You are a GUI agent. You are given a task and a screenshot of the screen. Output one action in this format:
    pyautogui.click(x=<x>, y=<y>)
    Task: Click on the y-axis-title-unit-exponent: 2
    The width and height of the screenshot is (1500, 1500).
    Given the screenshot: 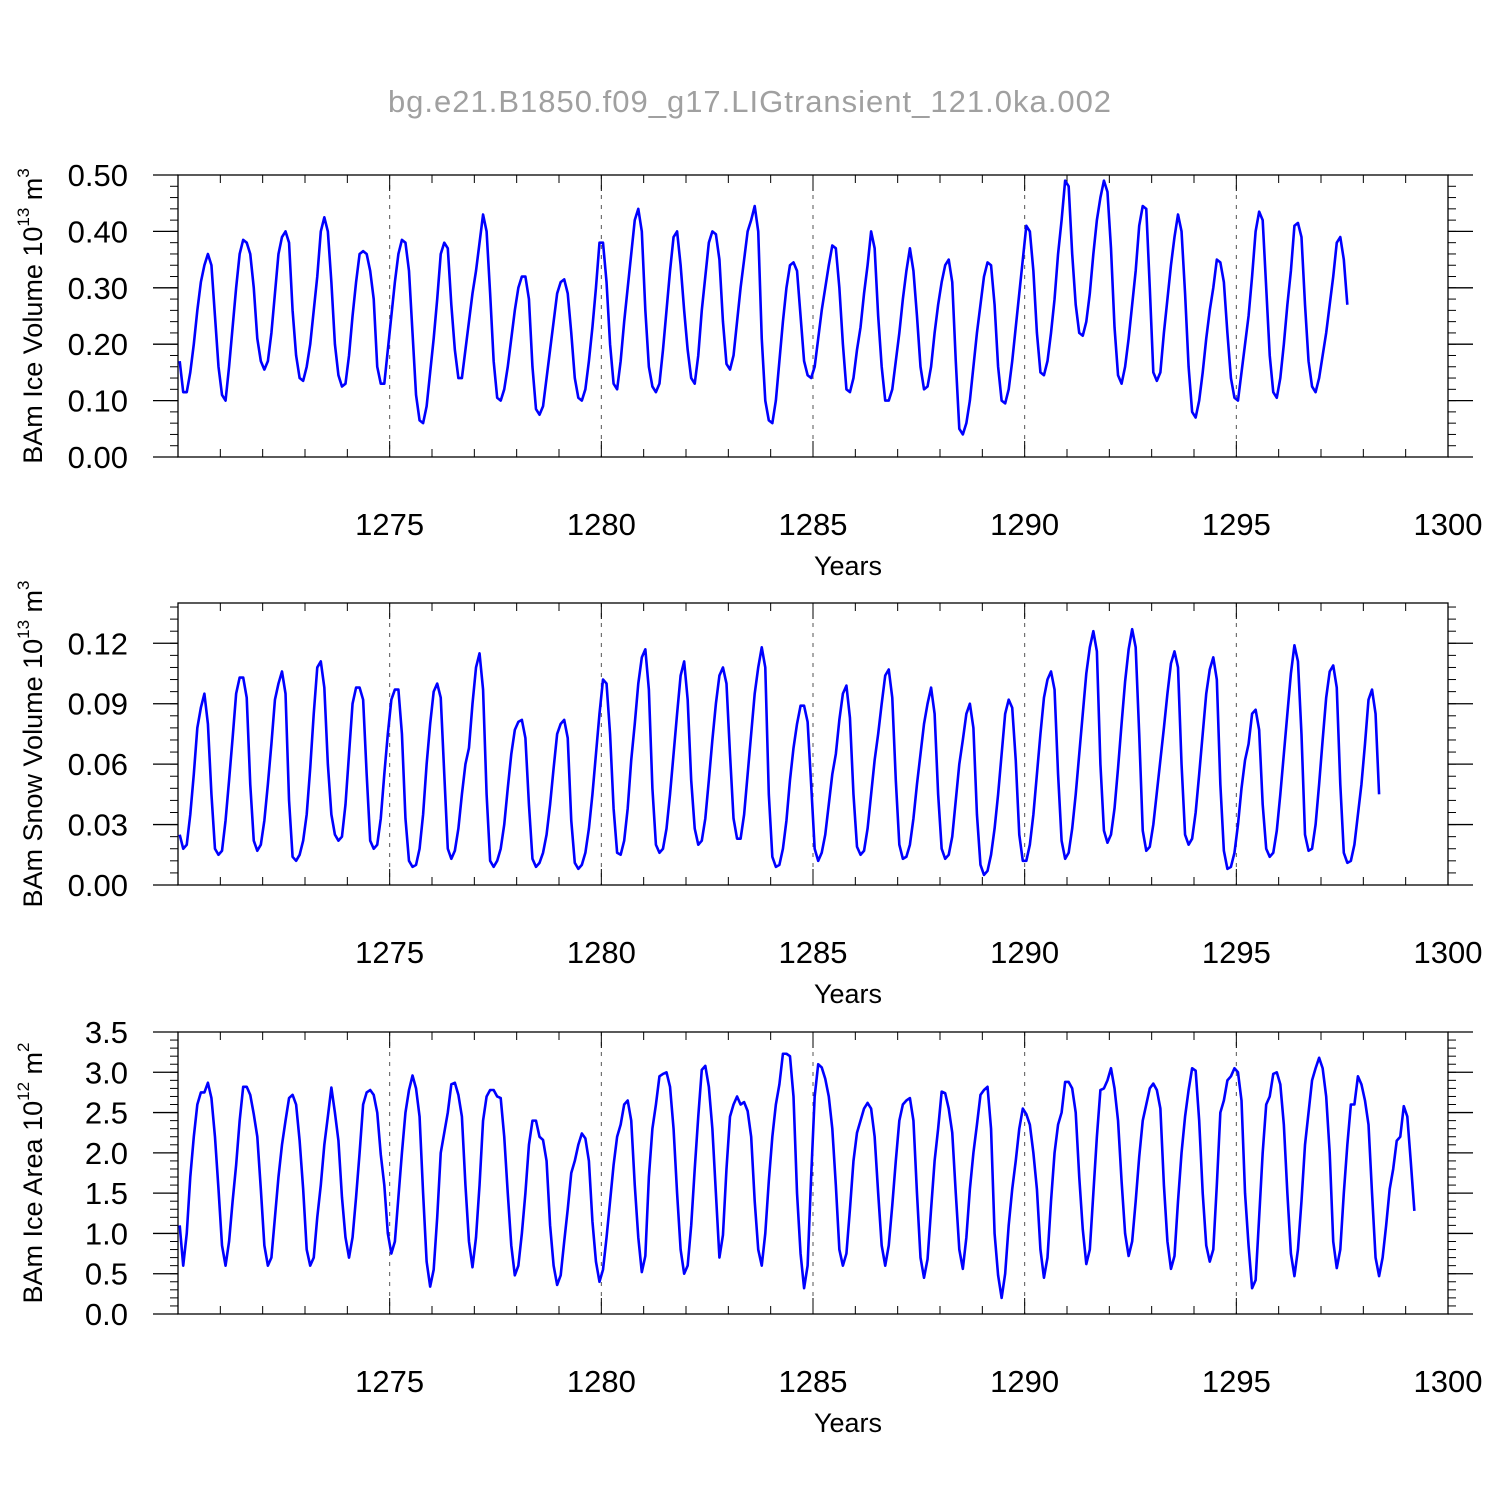 What is the action you would take?
    pyautogui.click(x=23, y=1047)
    